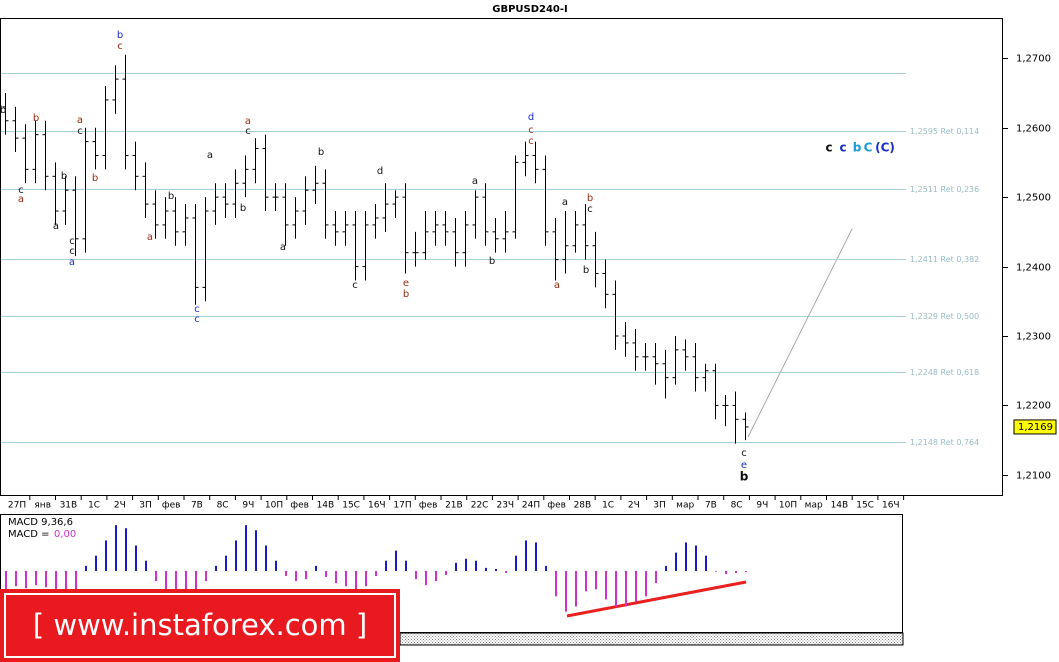 The height and width of the screenshot is (662, 1059). I want to click on x-tick-label: 22С, so click(480, 506).